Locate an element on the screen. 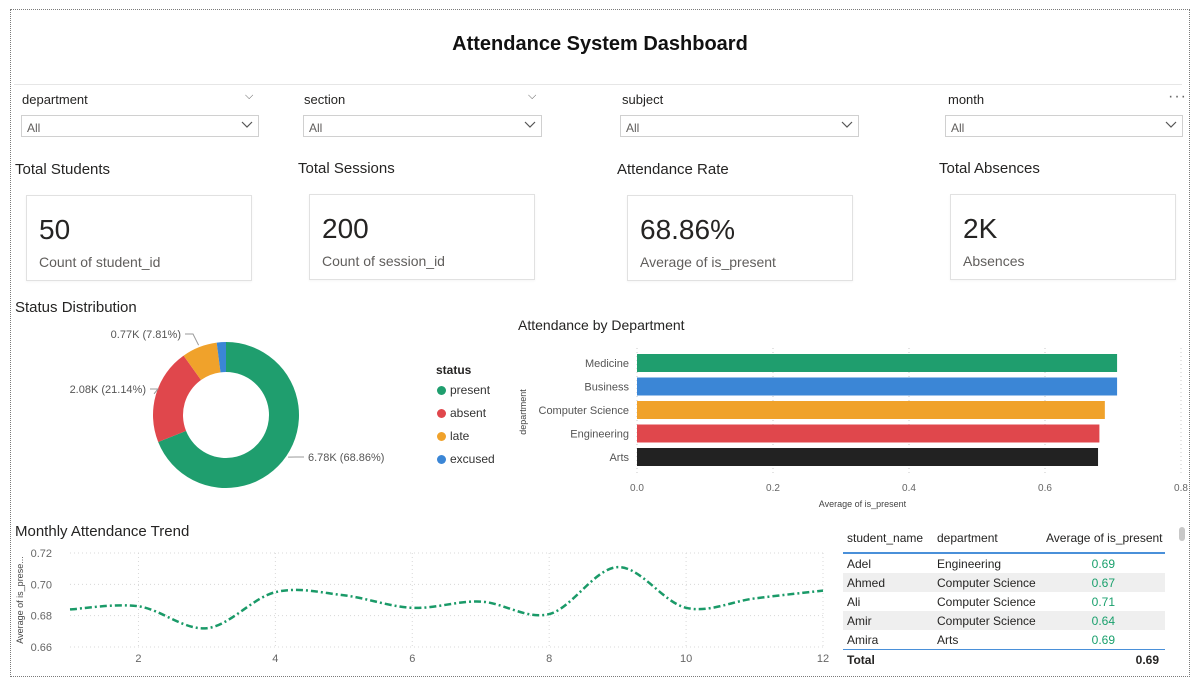 The width and height of the screenshot is (1200, 692). legend-item-excused: excused is located at coordinates (466, 459).